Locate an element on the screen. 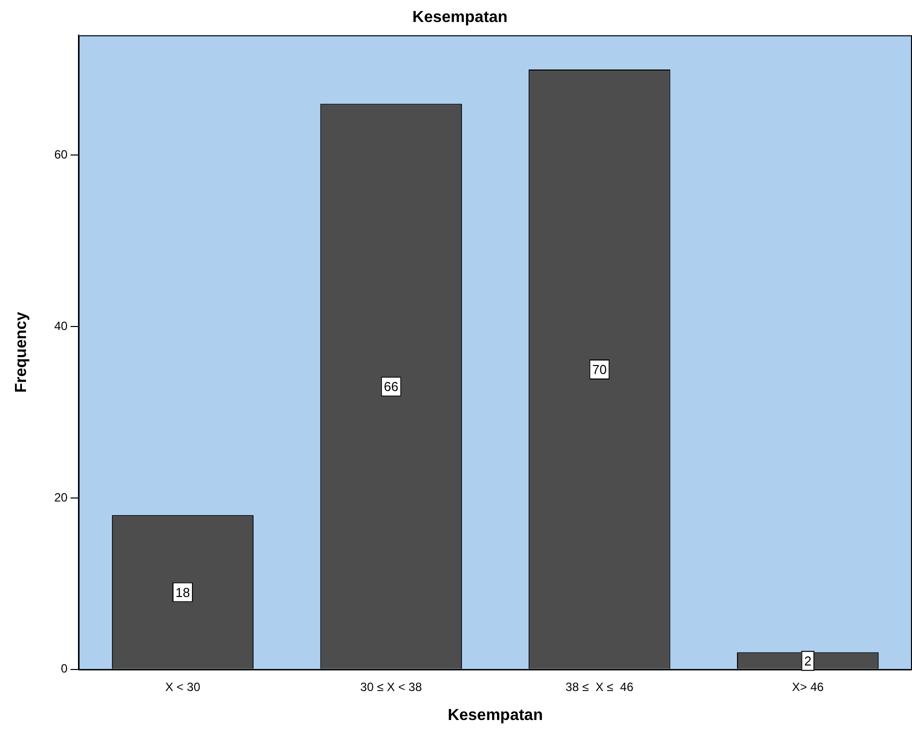 The width and height of the screenshot is (912, 737). y-tick-label: 20 is located at coordinates (61, 497).